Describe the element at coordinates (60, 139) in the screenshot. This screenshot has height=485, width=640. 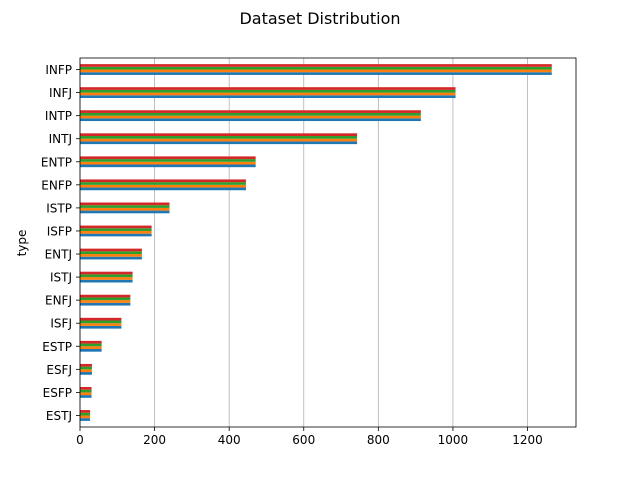
I see `y-tick-label: INTJ` at that location.